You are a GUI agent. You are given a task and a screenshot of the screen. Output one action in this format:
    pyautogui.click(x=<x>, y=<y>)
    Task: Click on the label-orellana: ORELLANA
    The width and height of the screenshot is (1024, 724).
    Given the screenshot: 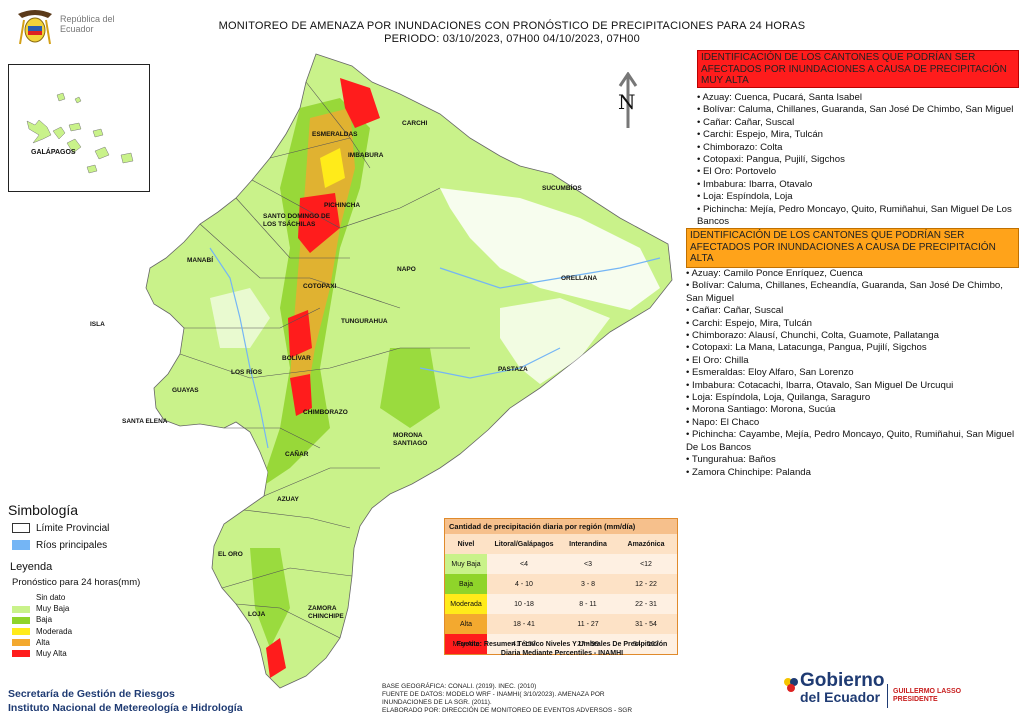 What is the action you would take?
    pyautogui.click(x=579, y=278)
    